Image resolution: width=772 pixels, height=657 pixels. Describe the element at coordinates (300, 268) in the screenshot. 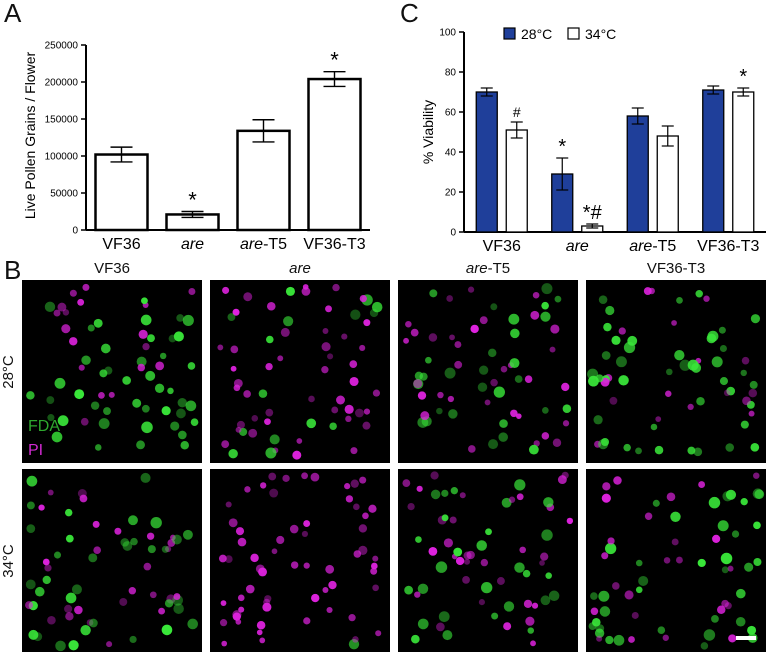

I see `micrograph-column-label: are` at that location.